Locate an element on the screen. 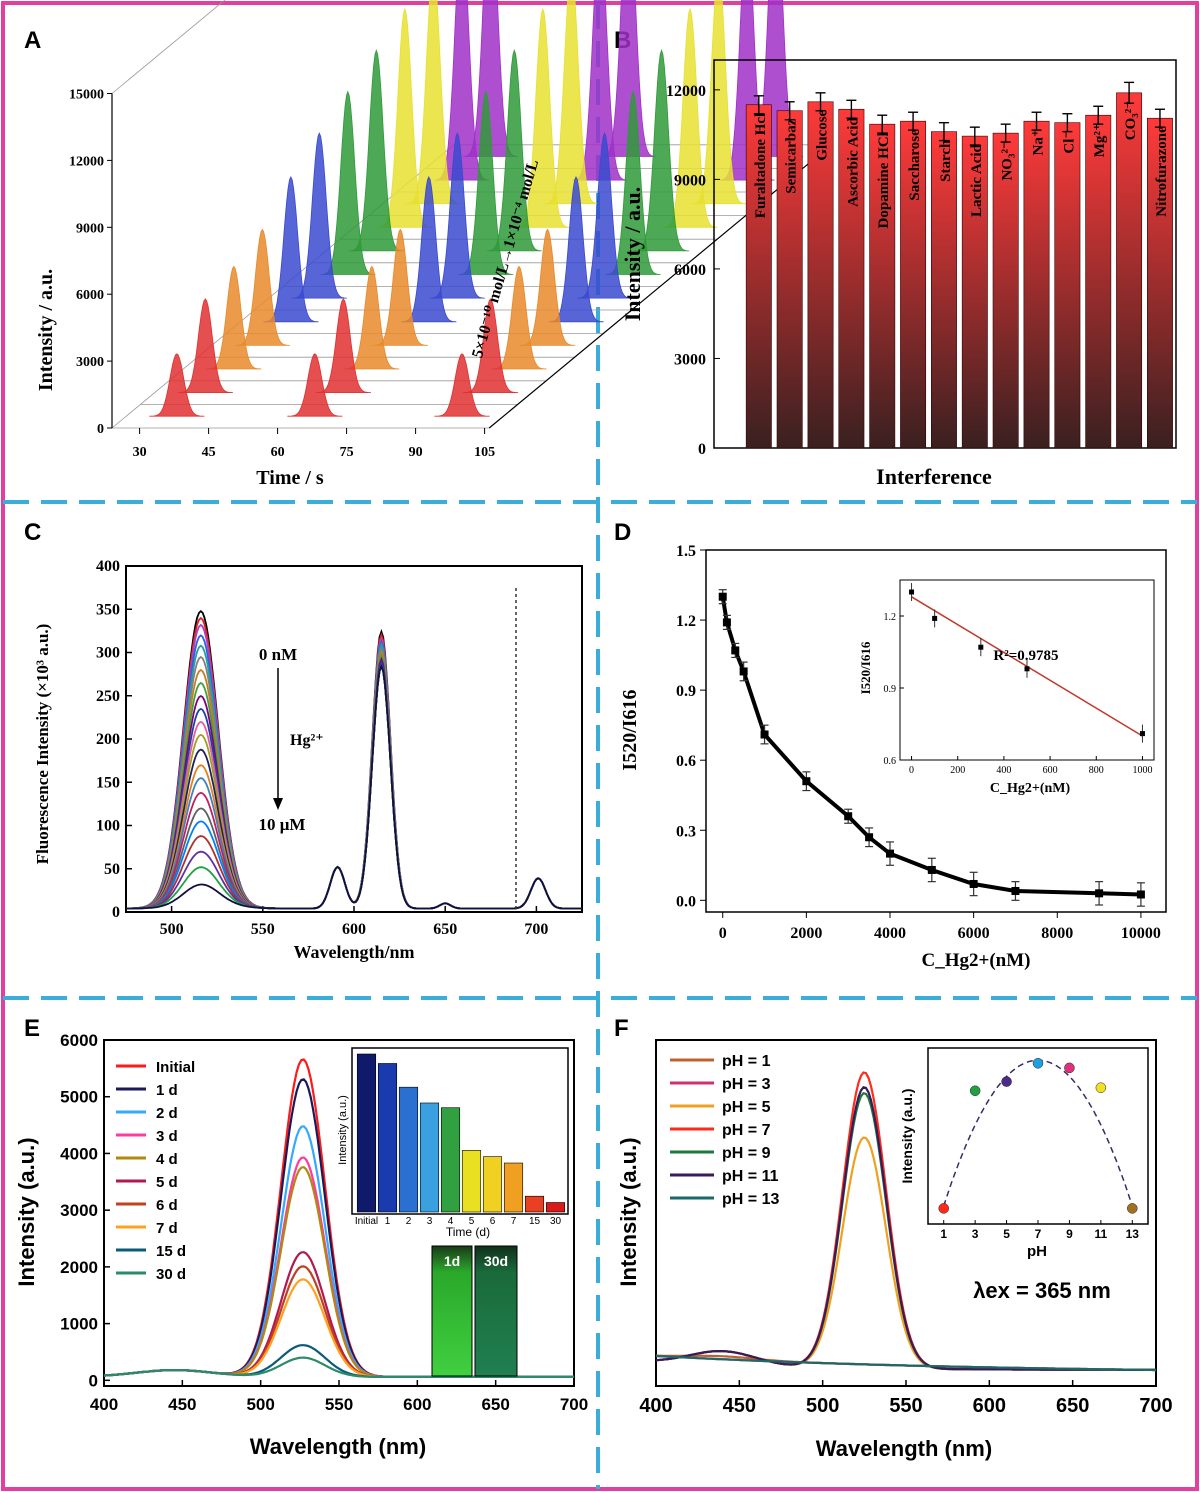 Image resolution: width=1200 pixels, height=1492 pixels. e-y-tick-label: 4000 is located at coordinates (79, 1153).